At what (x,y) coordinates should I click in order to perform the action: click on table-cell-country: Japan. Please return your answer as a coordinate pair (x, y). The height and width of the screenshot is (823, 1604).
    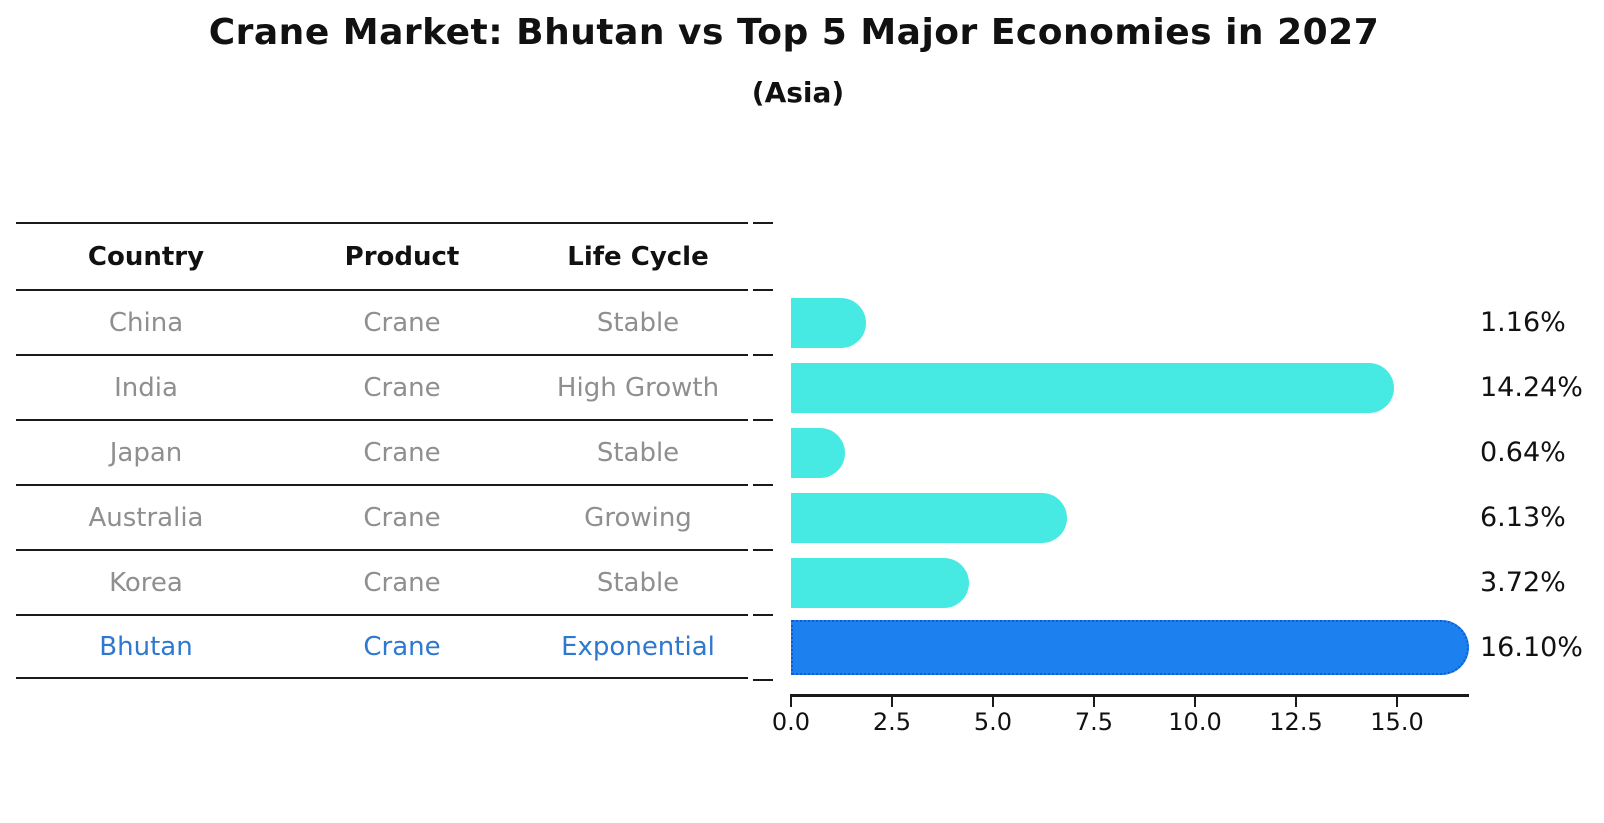
    Looking at the image, I should click on (146, 452).